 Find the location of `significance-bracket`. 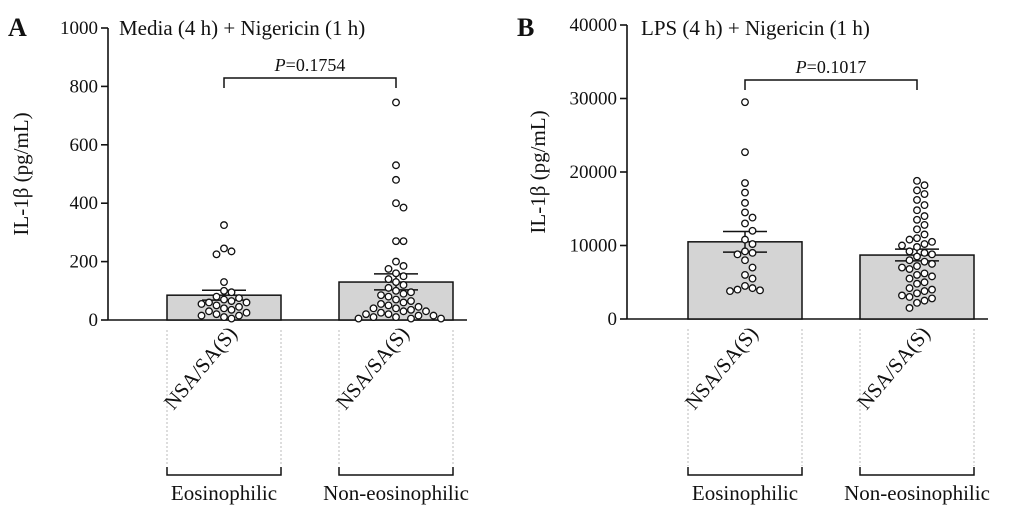

significance-bracket is located at coordinates (310, 82).